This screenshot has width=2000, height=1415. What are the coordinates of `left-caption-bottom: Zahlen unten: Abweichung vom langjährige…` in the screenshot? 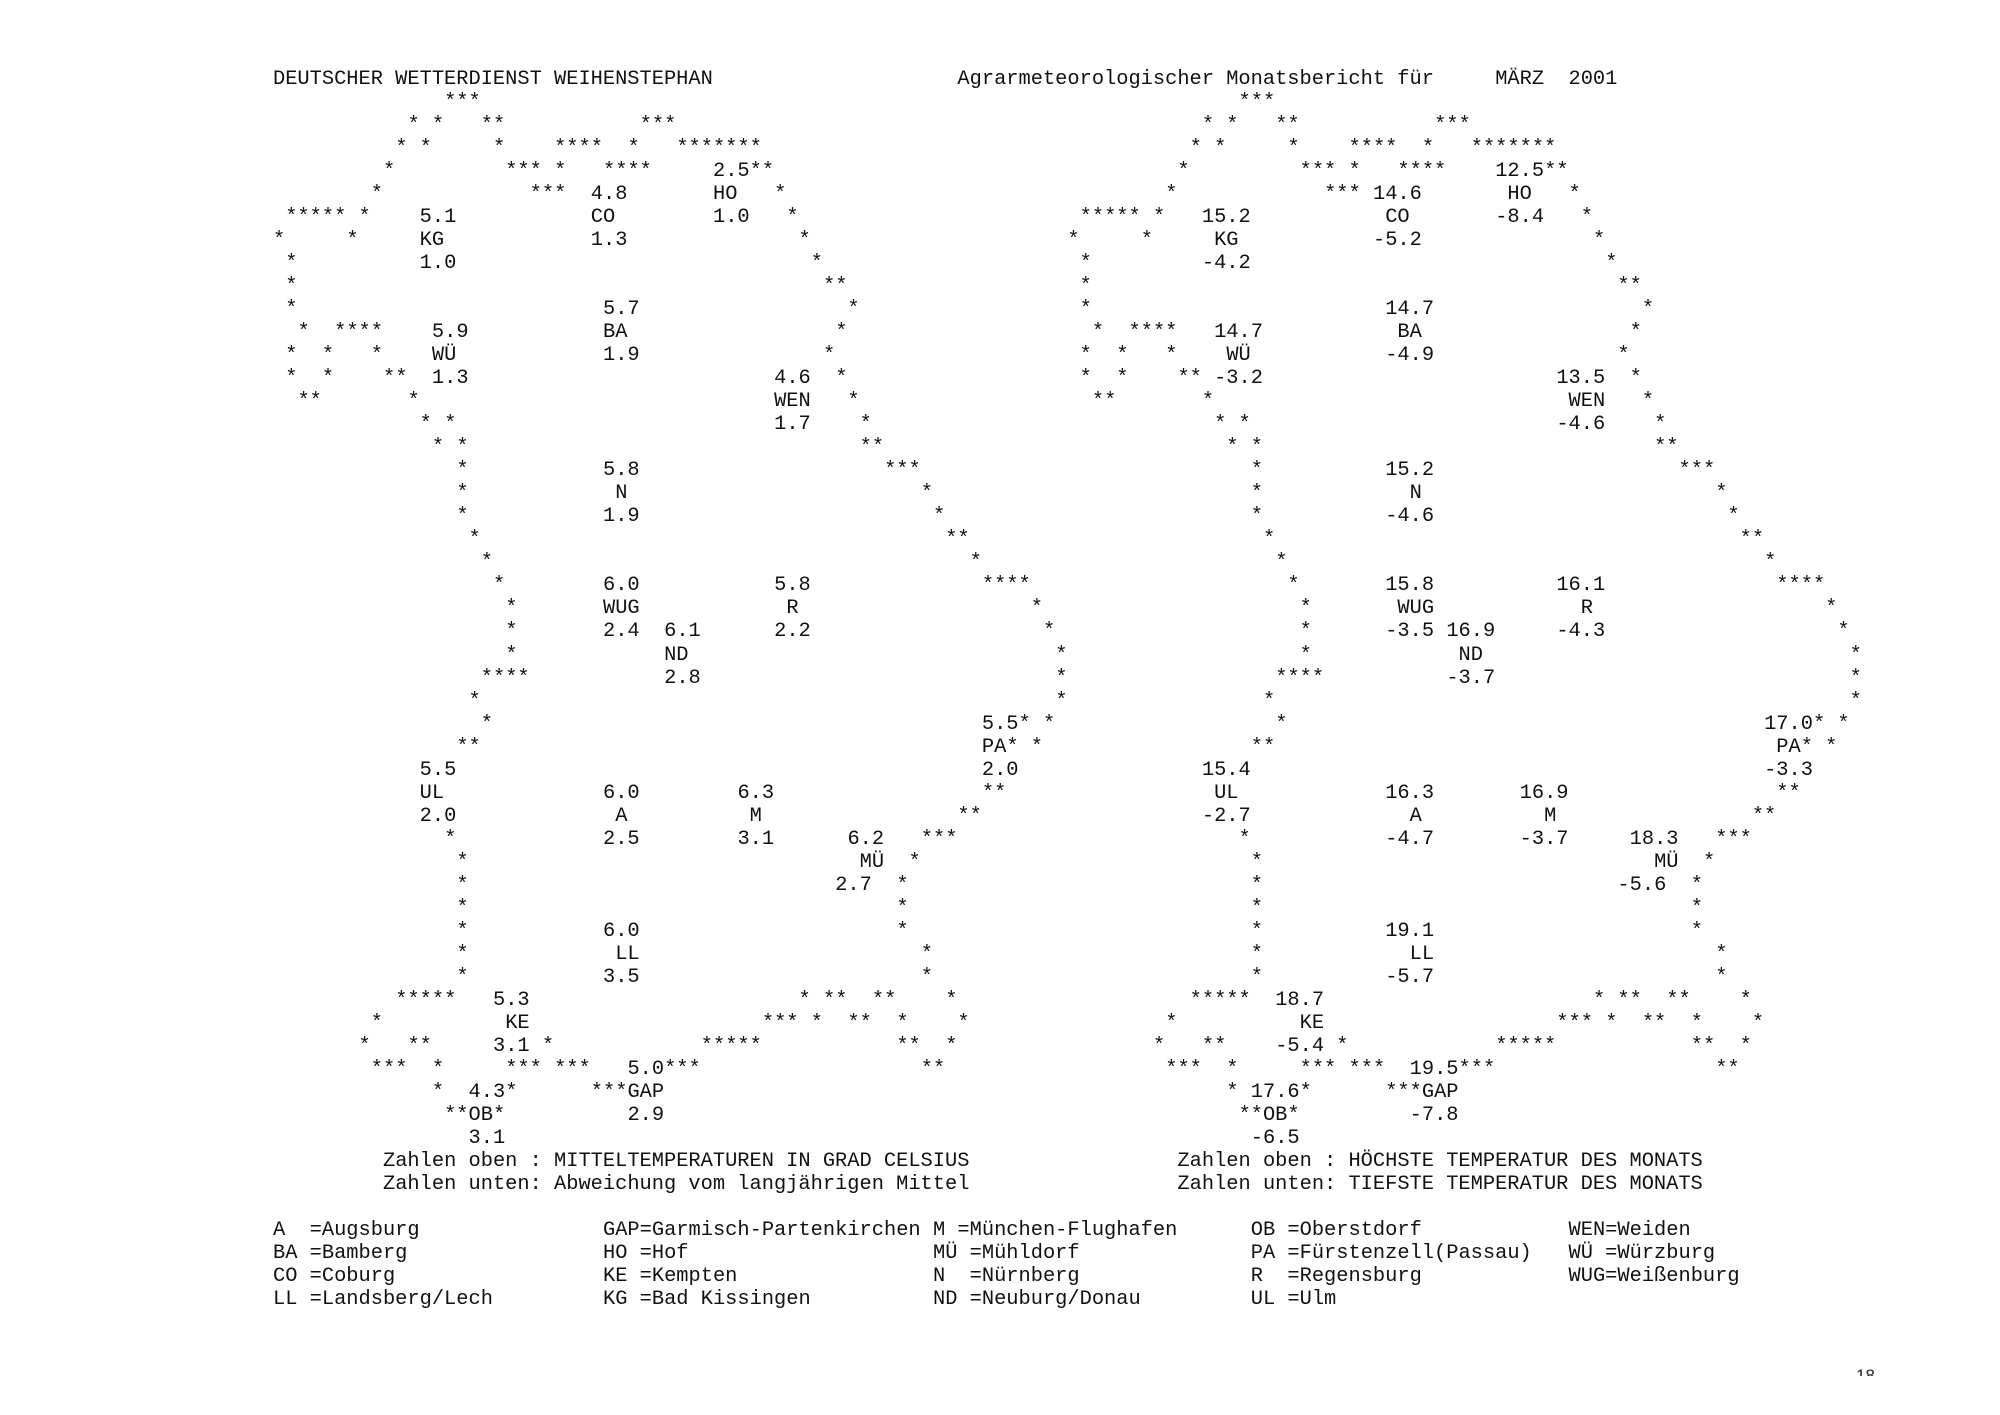 It's located at (676, 1184).